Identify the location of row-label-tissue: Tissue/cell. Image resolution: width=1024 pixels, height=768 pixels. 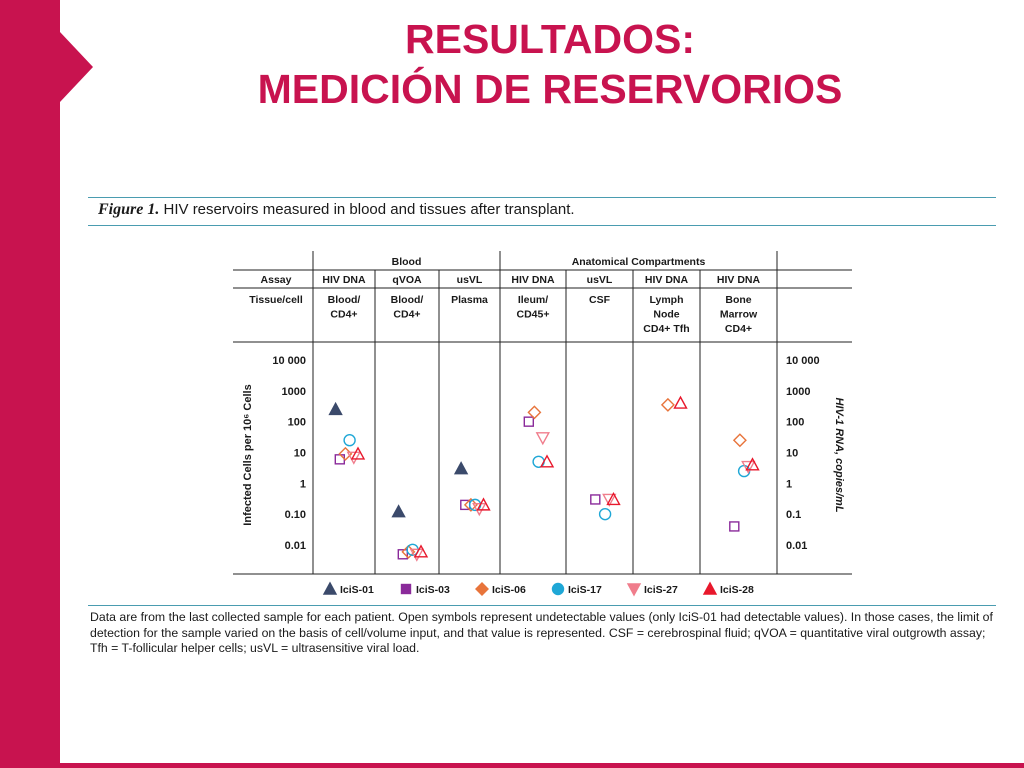
(276, 300).